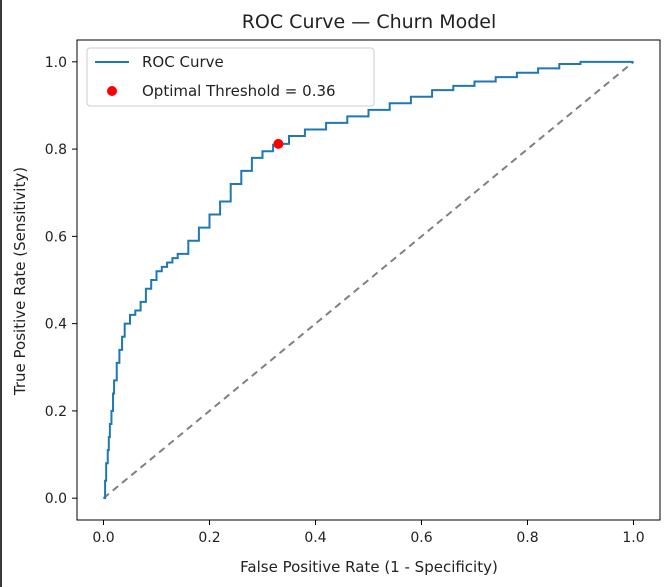 Image resolution: width=668 pixels, height=587 pixels. What do you see at coordinates (633, 538) in the screenshot?
I see `x-tick-label: 1.0` at bounding box center [633, 538].